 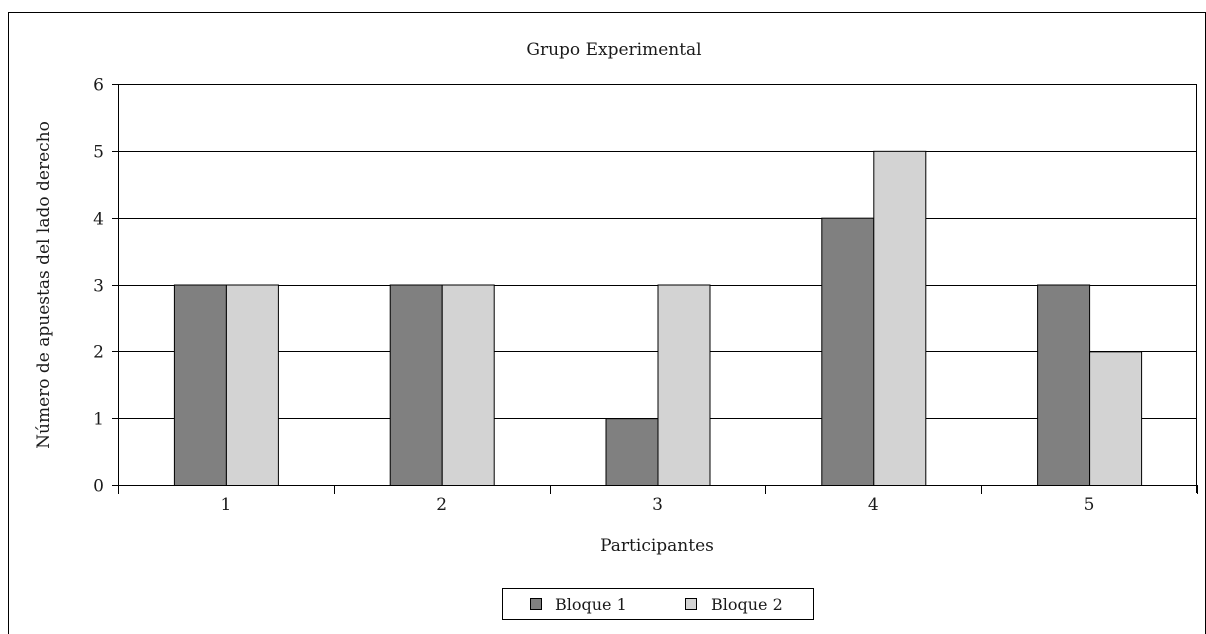 What do you see at coordinates (591, 604) in the screenshot?
I see `legend-label-bloque-1: Bloque 1` at bounding box center [591, 604].